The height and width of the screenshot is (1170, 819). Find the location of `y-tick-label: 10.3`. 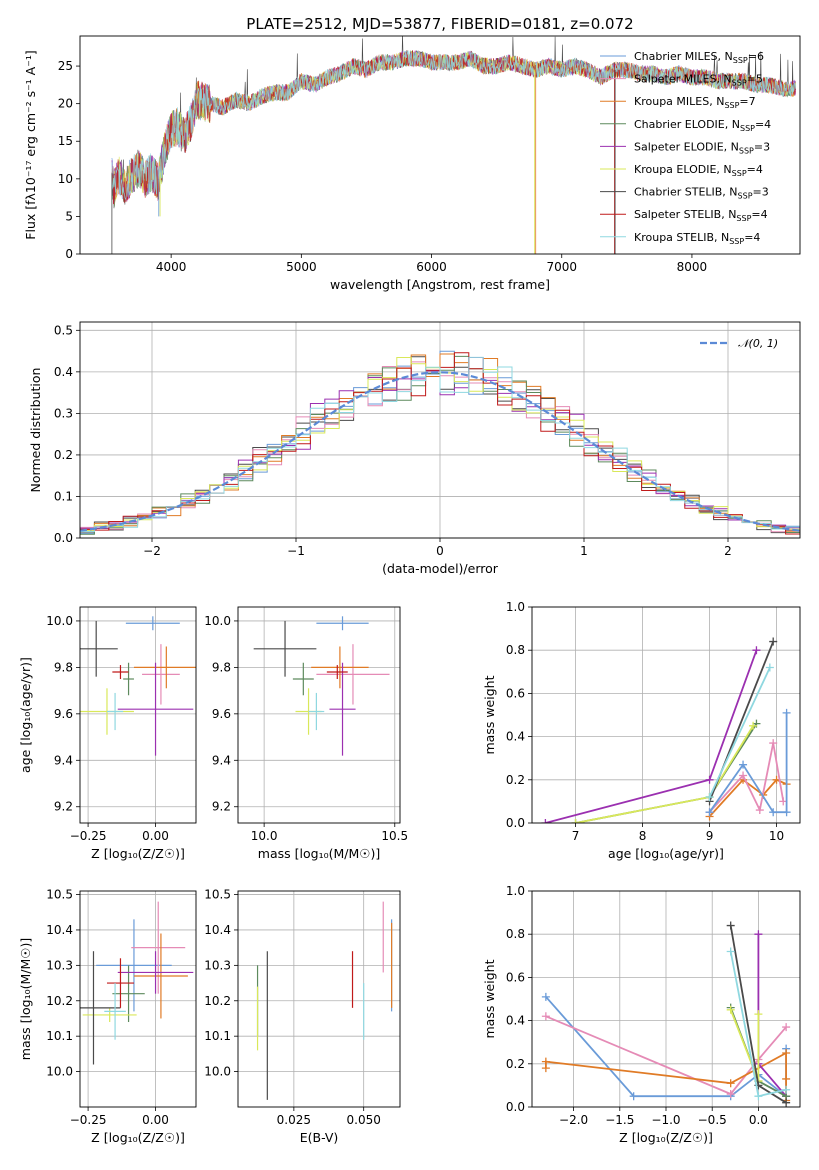

y-tick-label: 10.3 is located at coordinates (59, 965).